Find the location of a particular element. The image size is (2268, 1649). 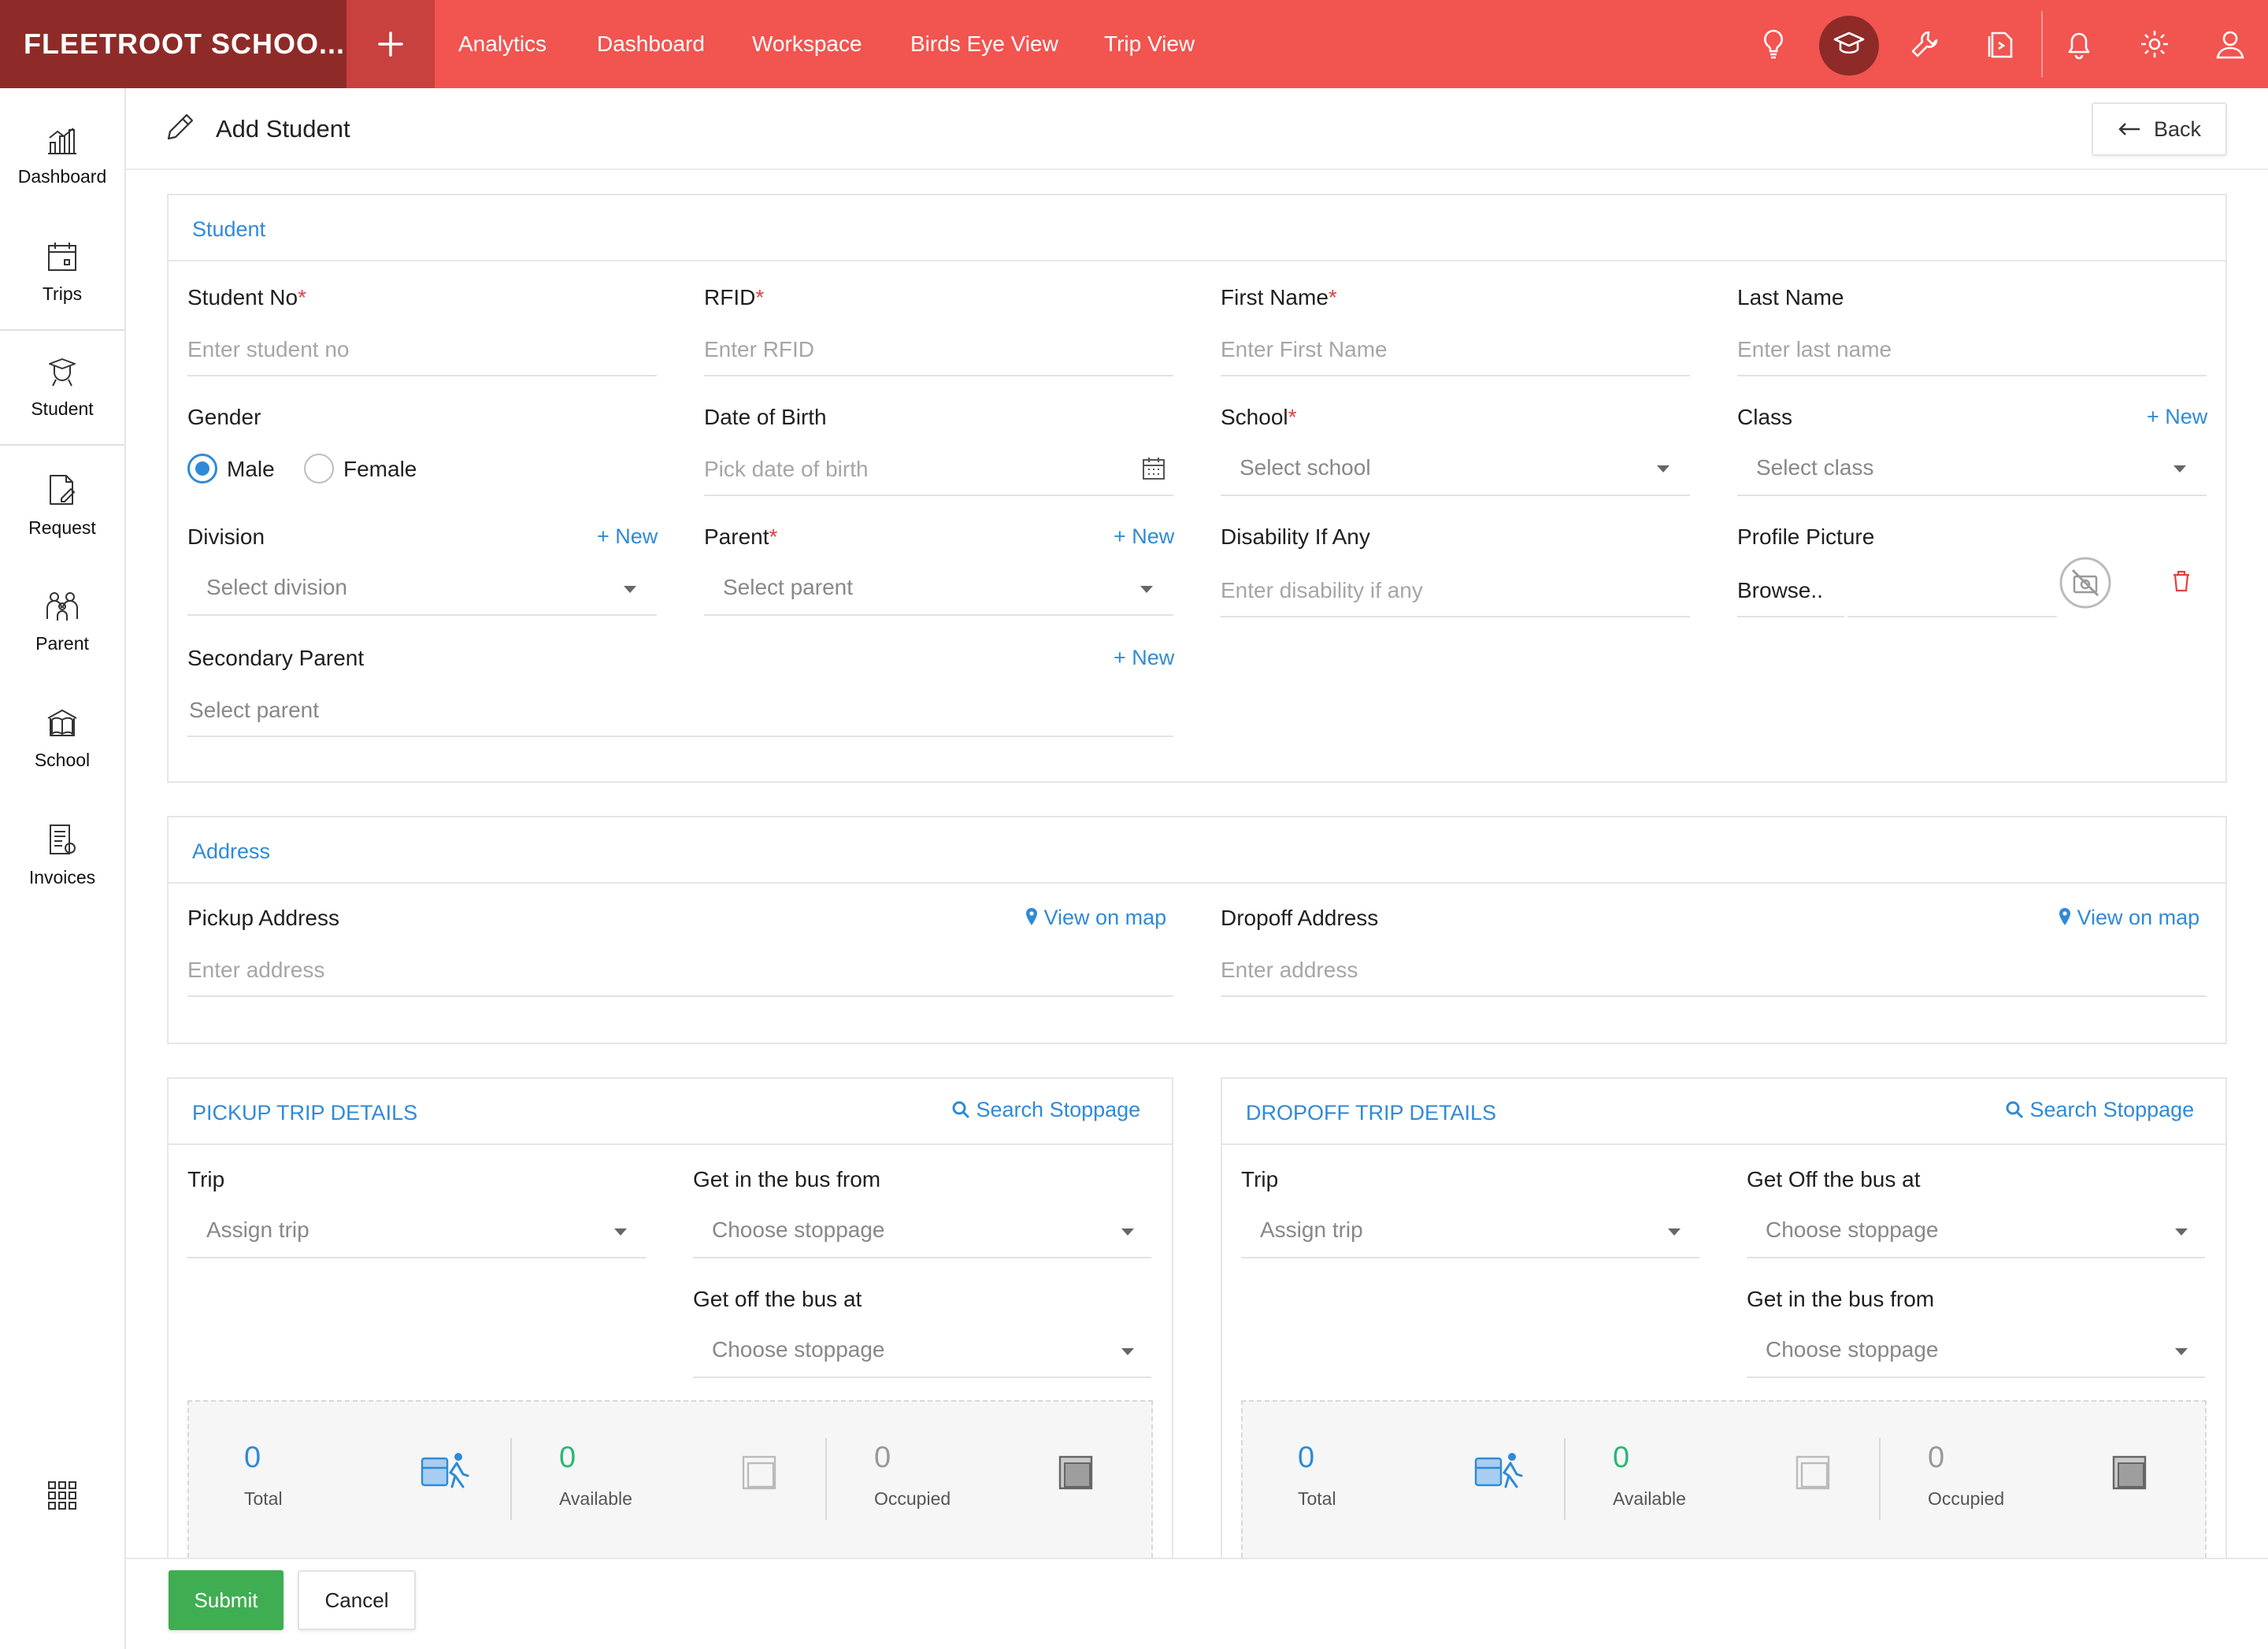

last-name-label: Last Name is located at coordinates (1790, 297).